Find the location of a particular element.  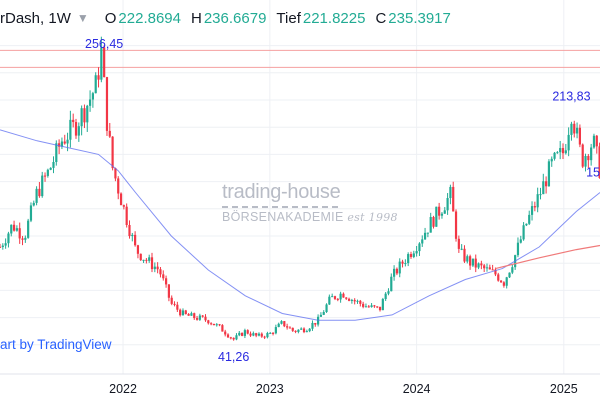

time-axis-tick-label: 2024 is located at coordinates (417, 389).